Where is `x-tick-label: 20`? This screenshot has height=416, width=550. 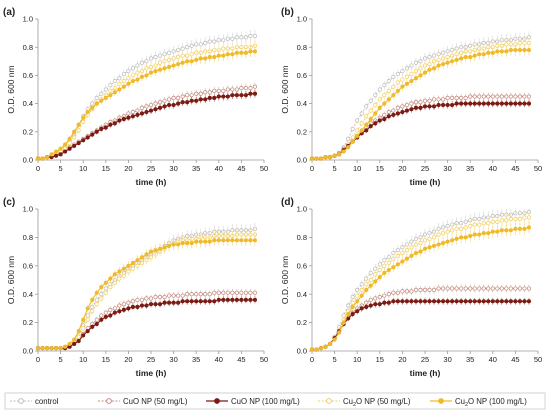
x-tick-label: 20 is located at coordinates (402, 168).